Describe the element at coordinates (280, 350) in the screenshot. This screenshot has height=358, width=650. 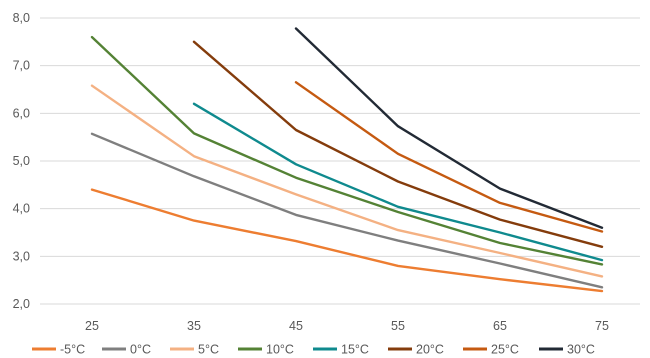
I see `legend-label: 10°C` at that location.